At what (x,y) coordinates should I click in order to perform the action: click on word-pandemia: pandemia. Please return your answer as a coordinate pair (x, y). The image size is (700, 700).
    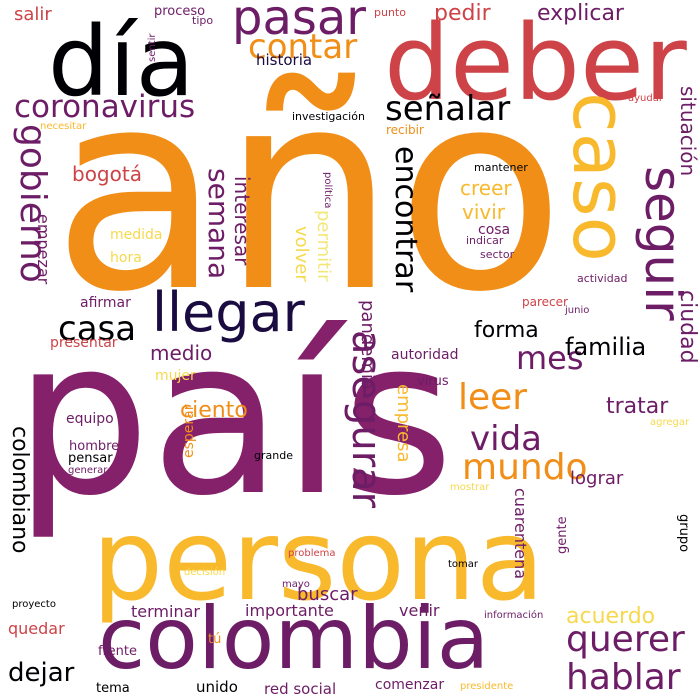
    Looking at the image, I should click on (367, 345).